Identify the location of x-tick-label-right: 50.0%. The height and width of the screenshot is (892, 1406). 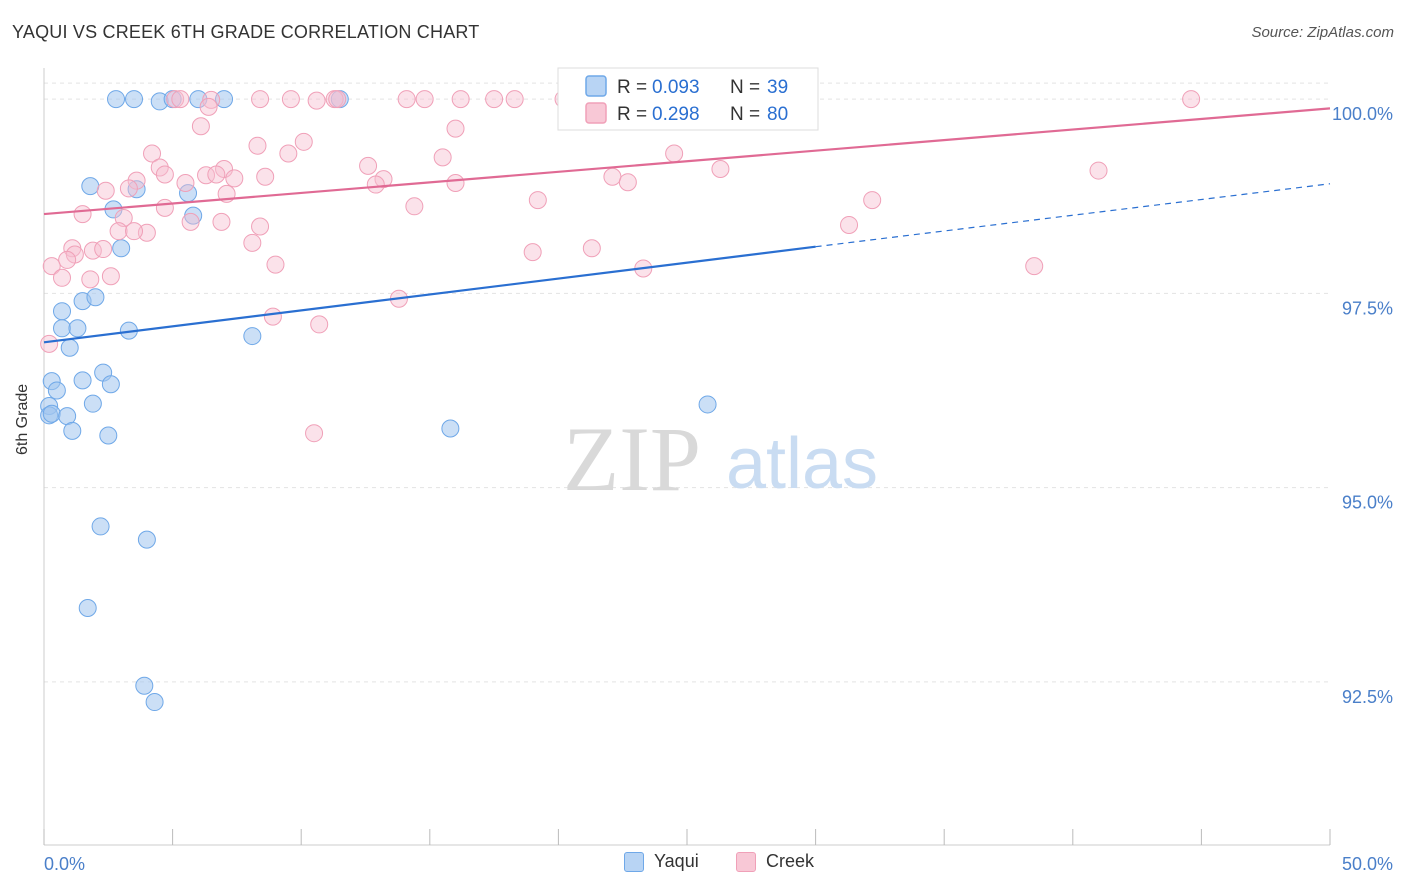
(1367, 864).